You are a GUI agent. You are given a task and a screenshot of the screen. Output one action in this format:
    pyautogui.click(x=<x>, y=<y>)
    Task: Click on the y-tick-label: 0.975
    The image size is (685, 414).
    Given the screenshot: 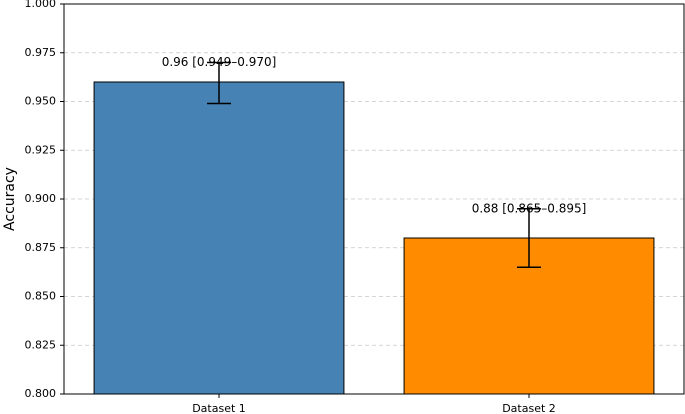 What is the action you would take?
    pyautogui.click(x=41, y=52)
    